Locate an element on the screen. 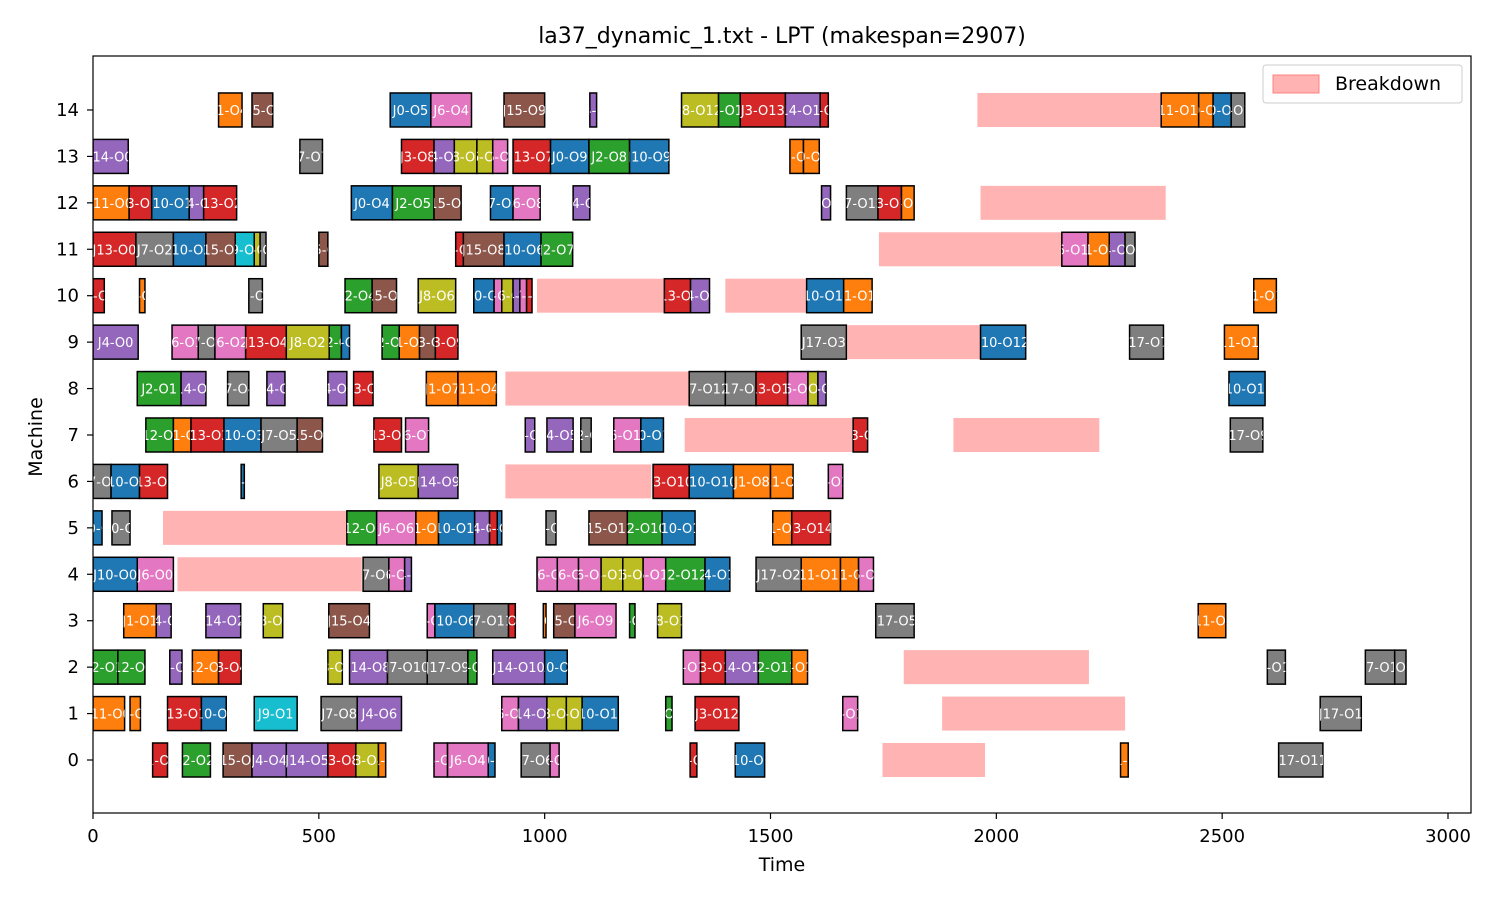 The height and width of the screenshot is (900, 1500). operation-label: J1-O1 is located at coordinates (139, 622).